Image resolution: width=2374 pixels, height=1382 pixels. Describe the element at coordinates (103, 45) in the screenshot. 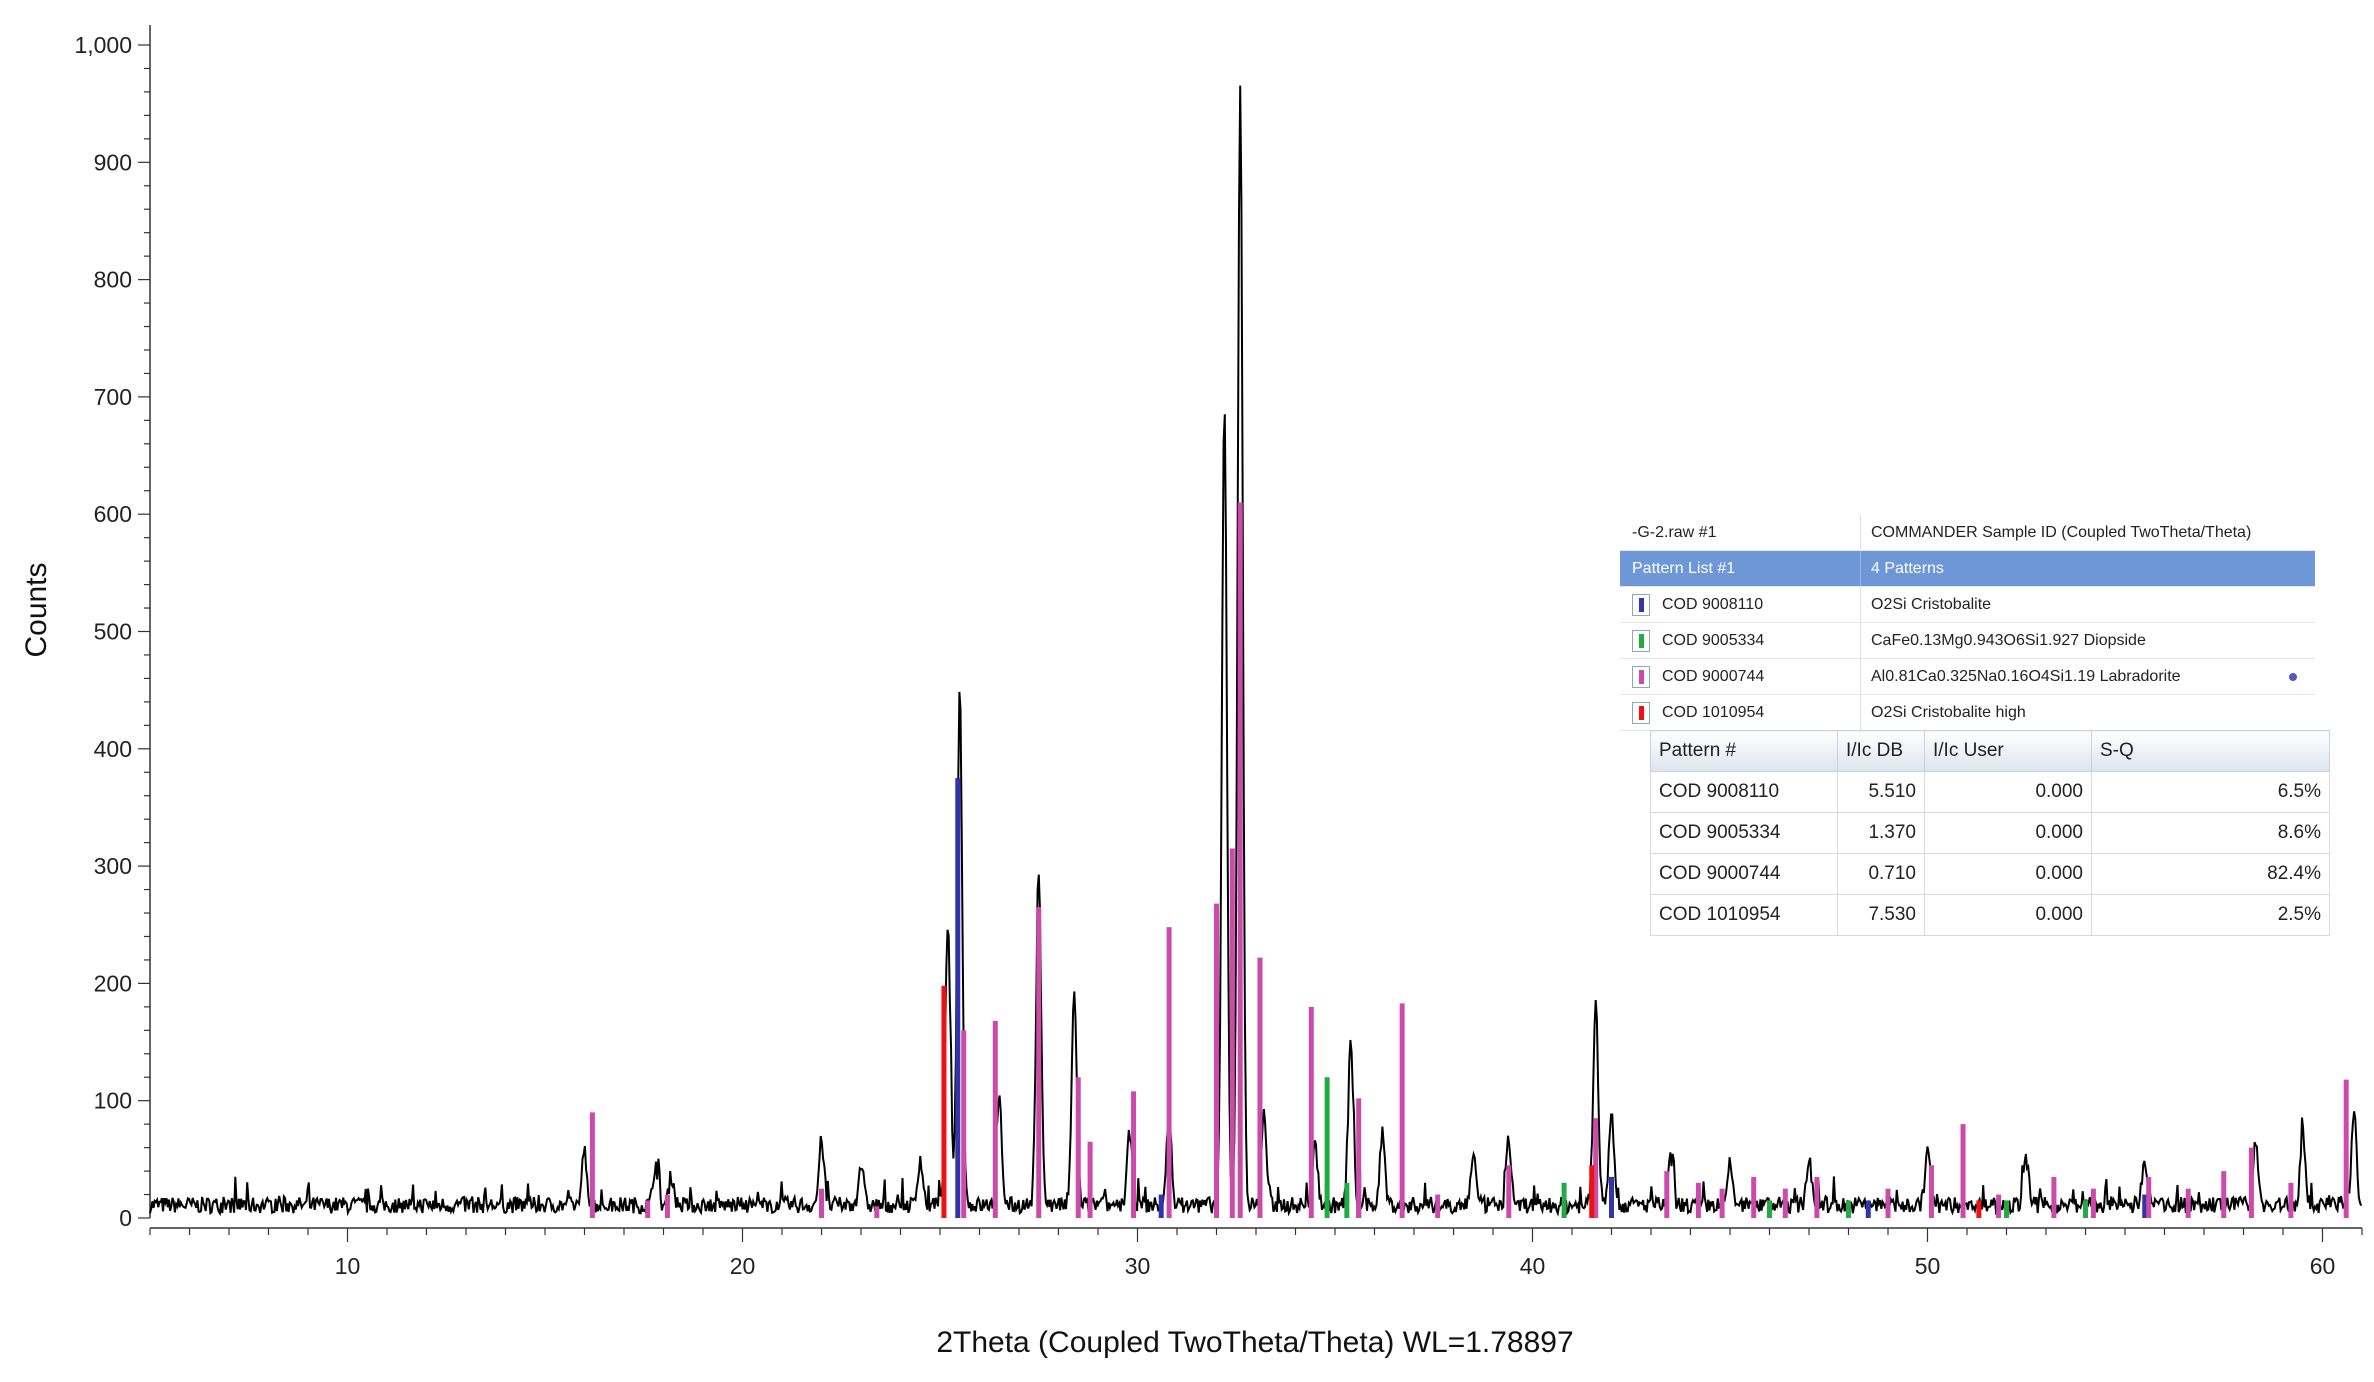

I see `y-tick-label: 1,000` at that location.